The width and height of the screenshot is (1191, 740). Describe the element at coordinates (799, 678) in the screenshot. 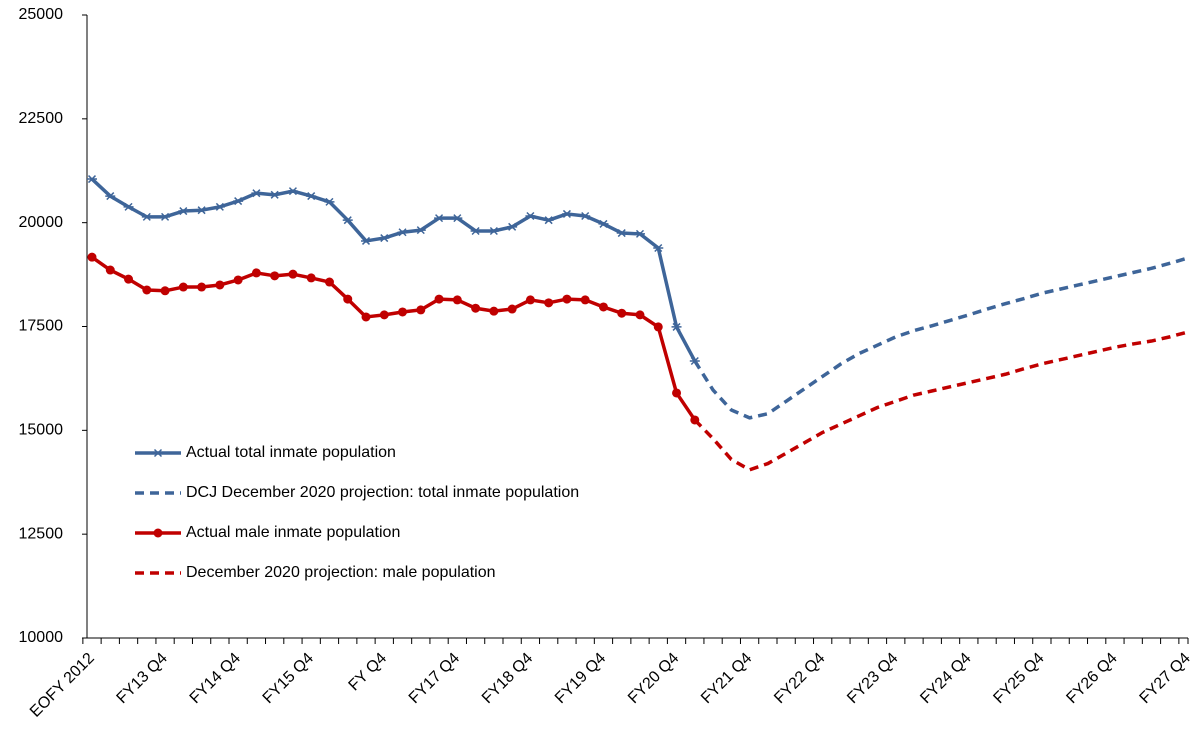

I see `x-tick-label: FY22 Q4` at that location.